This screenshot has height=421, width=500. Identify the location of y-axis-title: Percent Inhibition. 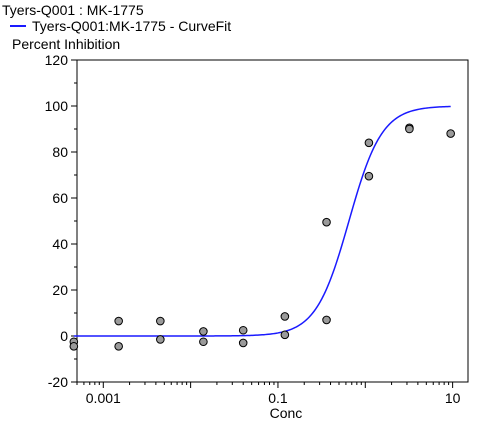
(66, 44).